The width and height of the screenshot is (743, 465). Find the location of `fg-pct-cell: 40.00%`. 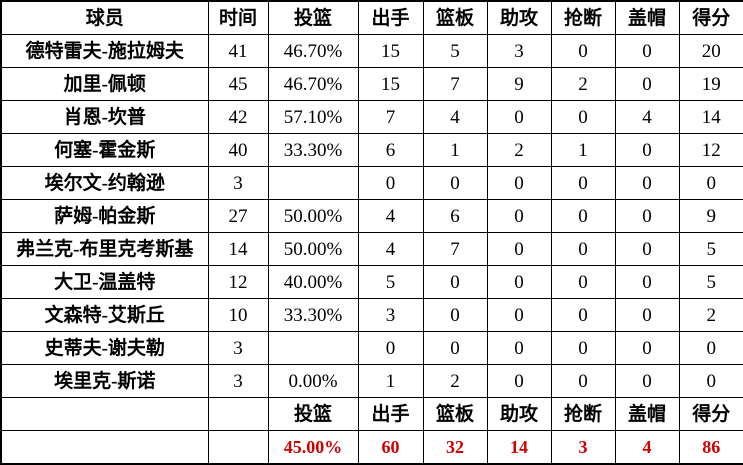

fg-pct-cell: 40.00% is located at coordinates (313, 282).